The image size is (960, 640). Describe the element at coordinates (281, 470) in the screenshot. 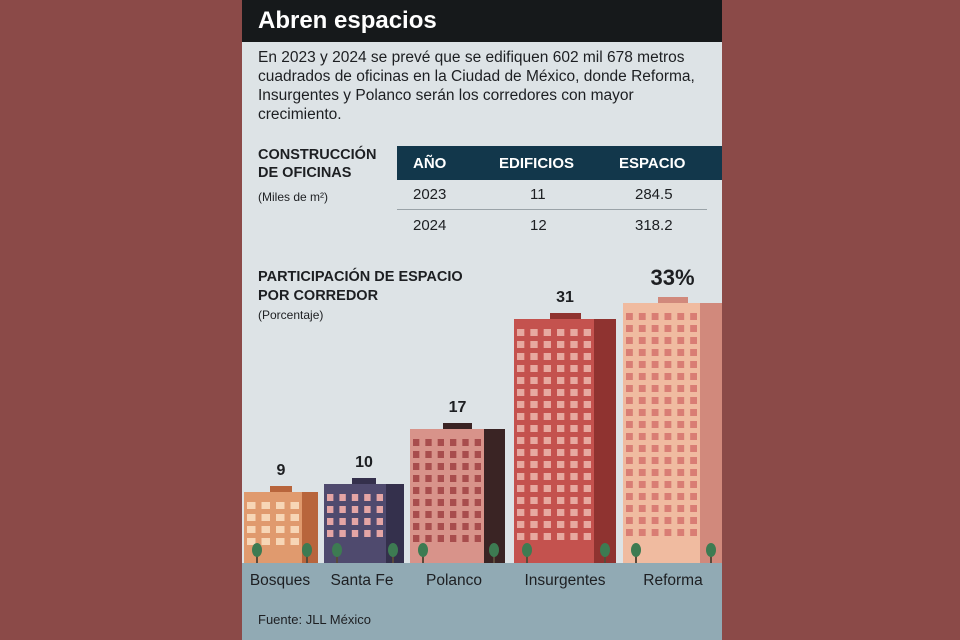

I see `value-label-bosques: 9` at that location.